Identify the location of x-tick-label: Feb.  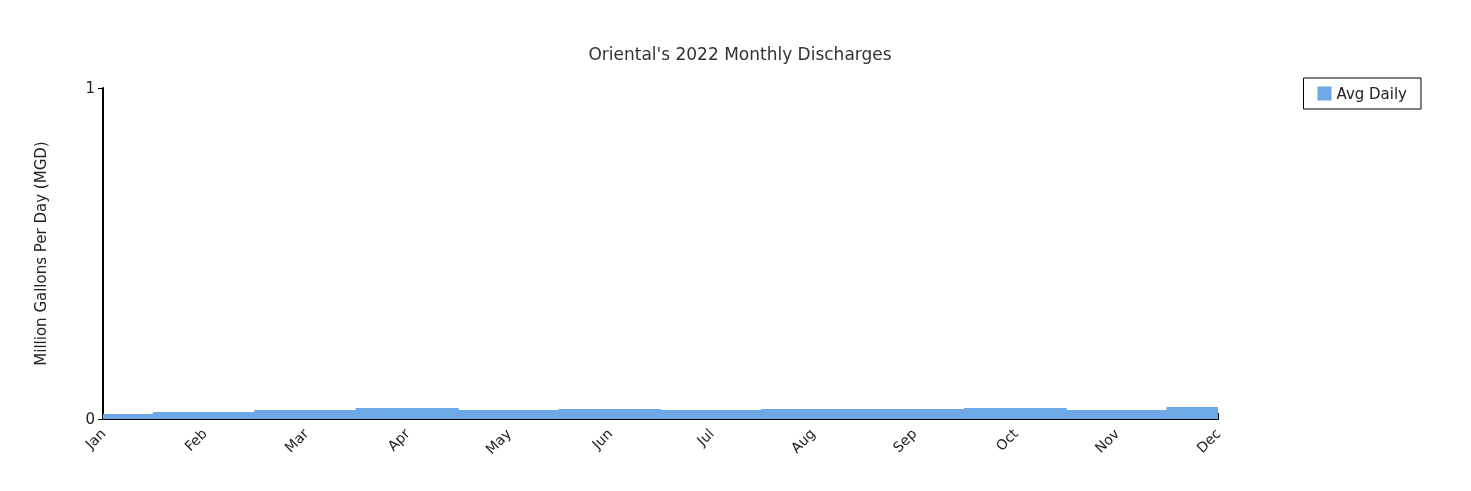
(196, 440).